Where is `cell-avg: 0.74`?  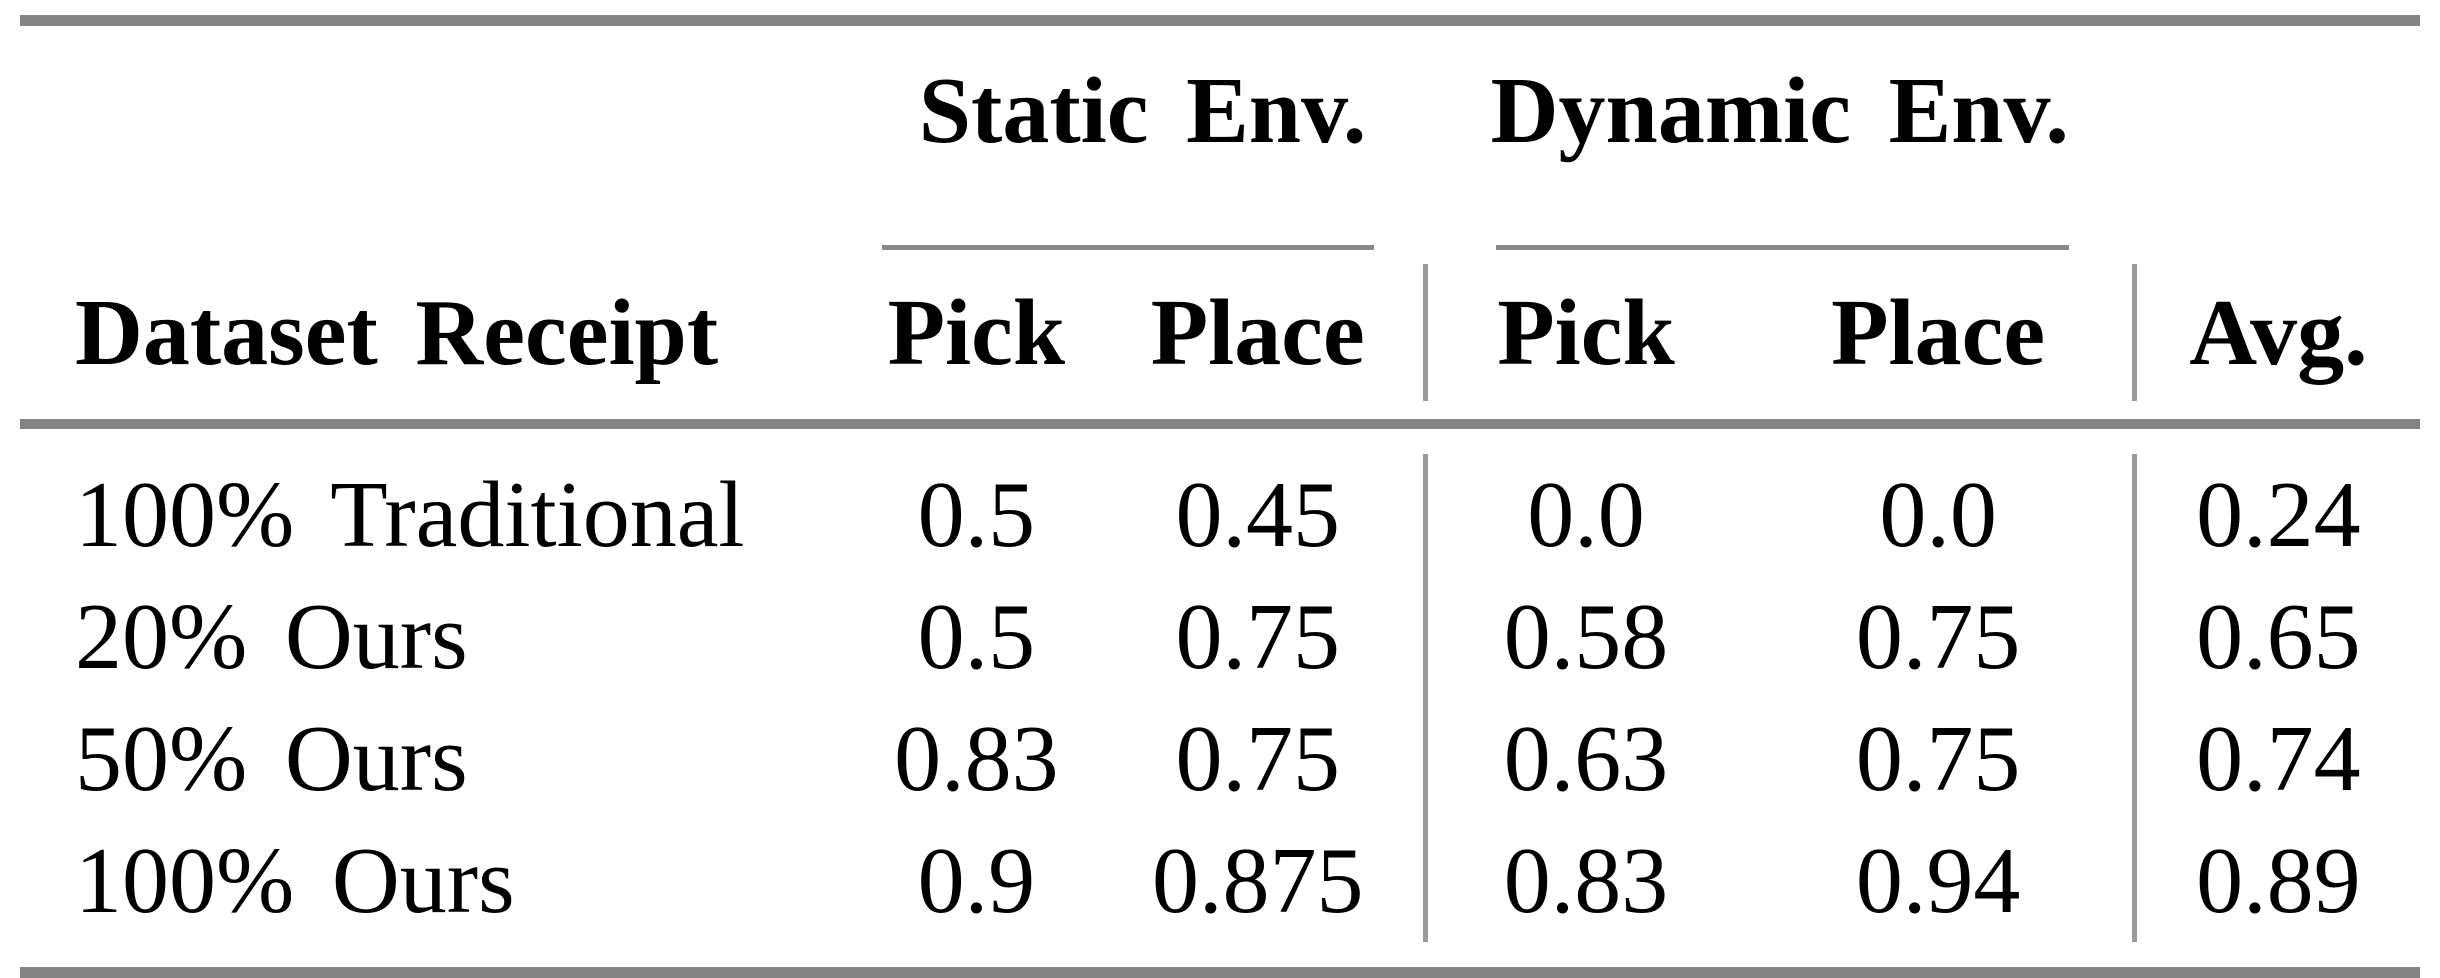 cell-avg: 0.74 is located at coordinates (2275, 759).